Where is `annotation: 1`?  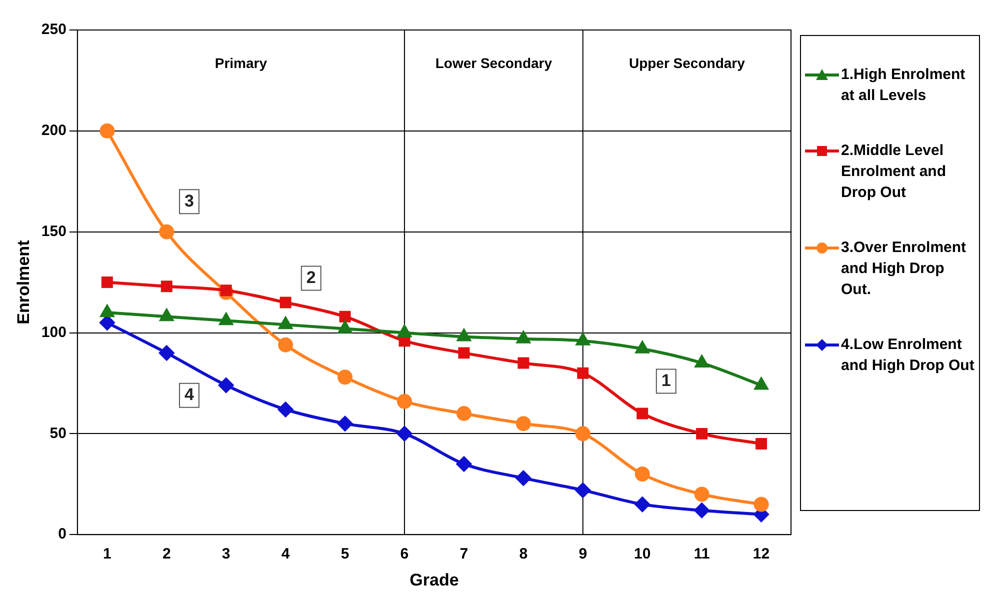
annotation: 1 is located at coordinates (666, 380).